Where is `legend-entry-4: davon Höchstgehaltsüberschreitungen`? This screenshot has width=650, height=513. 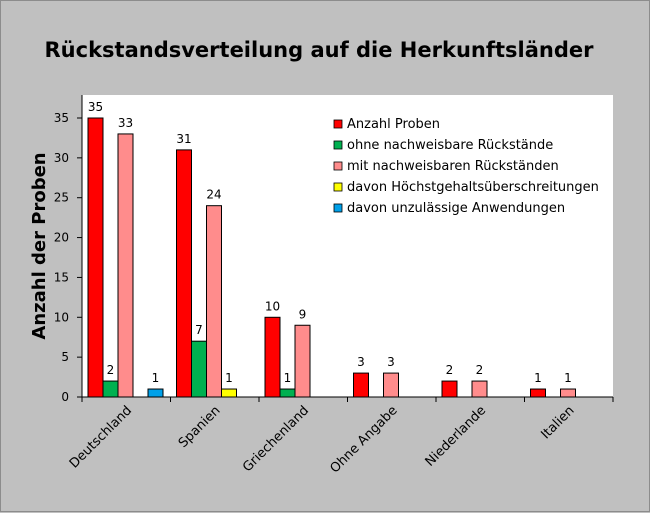 legend-entry-4: davon Höchstgehaltsüberschreitungen is located at coordinates (473, 187).